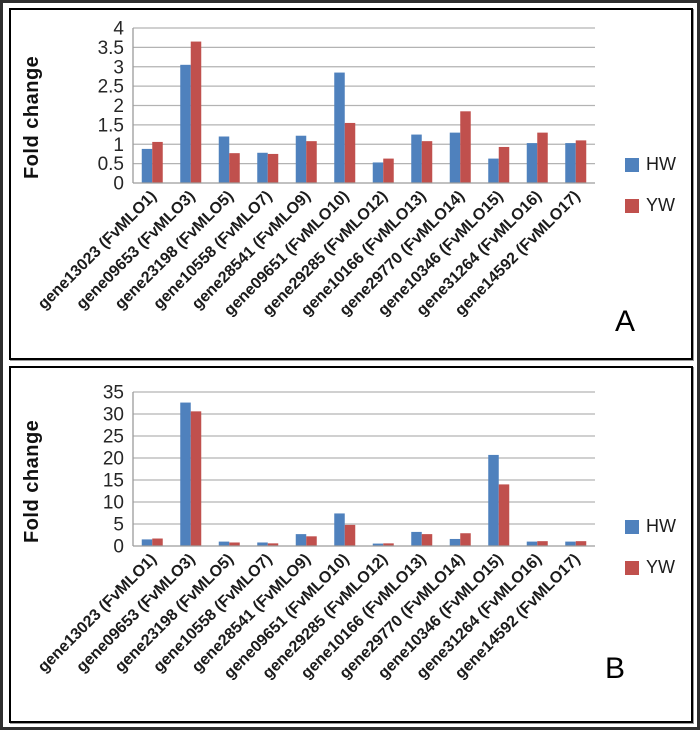 The height and width of the screenshot is (730, 700). I want to click on y-tick-label: 4, so click(118, 29).